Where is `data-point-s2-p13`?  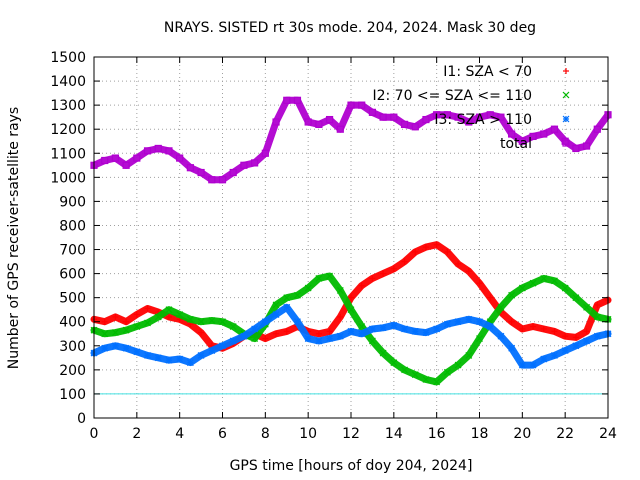
data-point-s2-p13 is located at coordinates (233, 341).